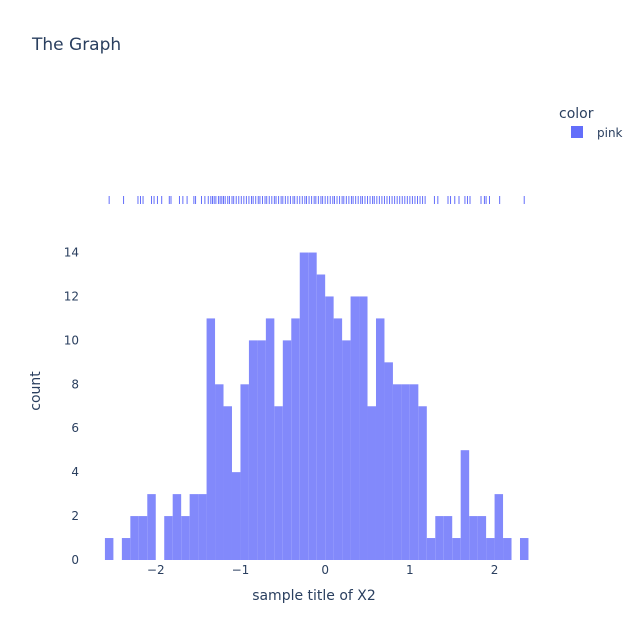  I want to click on x-tick-label: 0, so click(325, 570).